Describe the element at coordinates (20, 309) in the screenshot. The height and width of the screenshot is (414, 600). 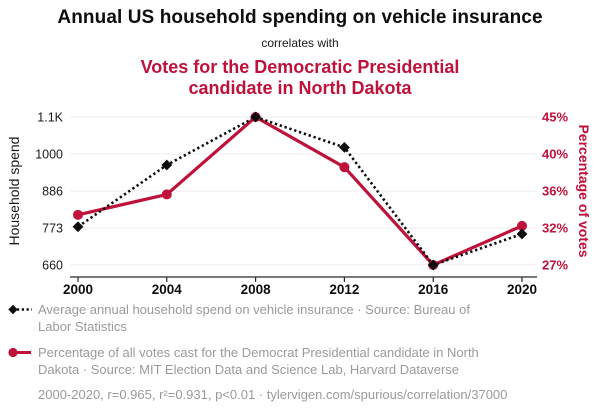
I see `diamond-dotted-line-icon` at that location.